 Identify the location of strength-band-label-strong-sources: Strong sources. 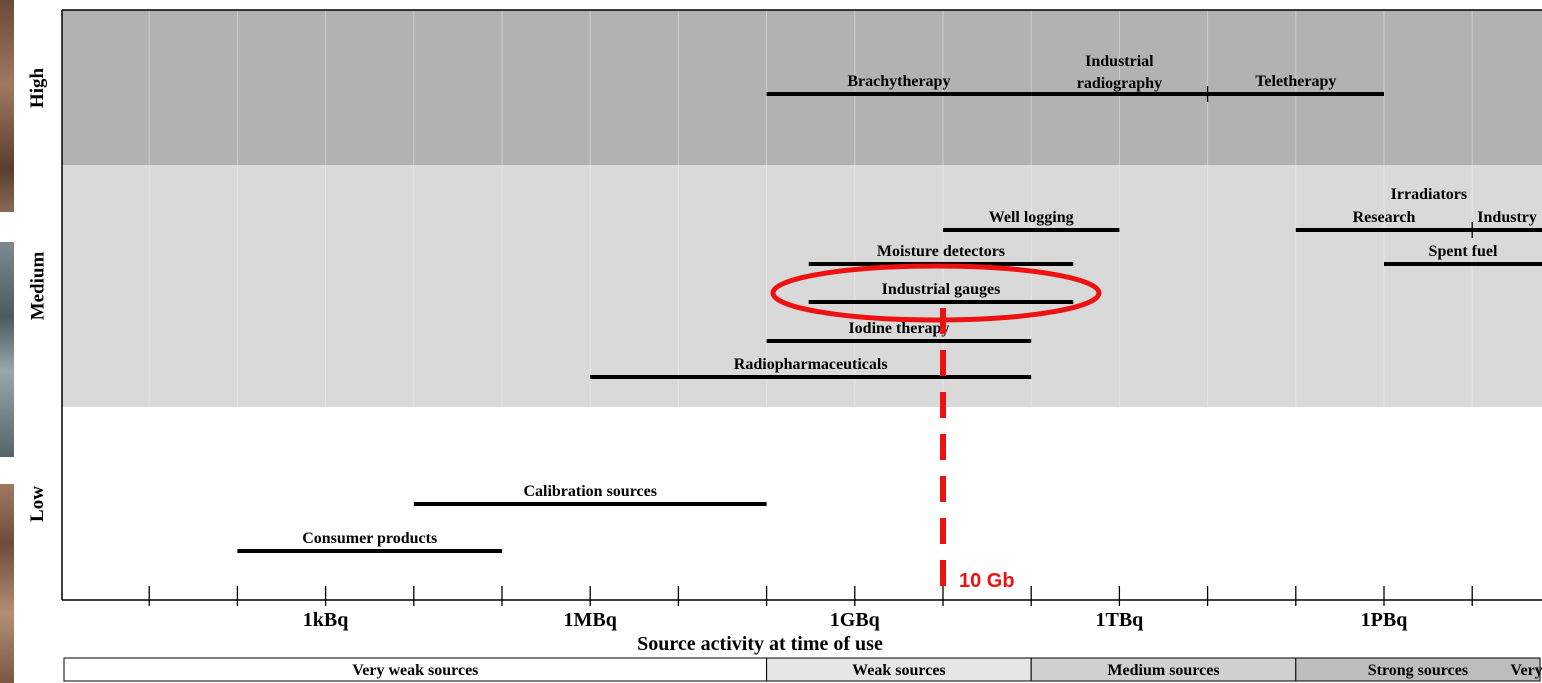
(1418, 670).